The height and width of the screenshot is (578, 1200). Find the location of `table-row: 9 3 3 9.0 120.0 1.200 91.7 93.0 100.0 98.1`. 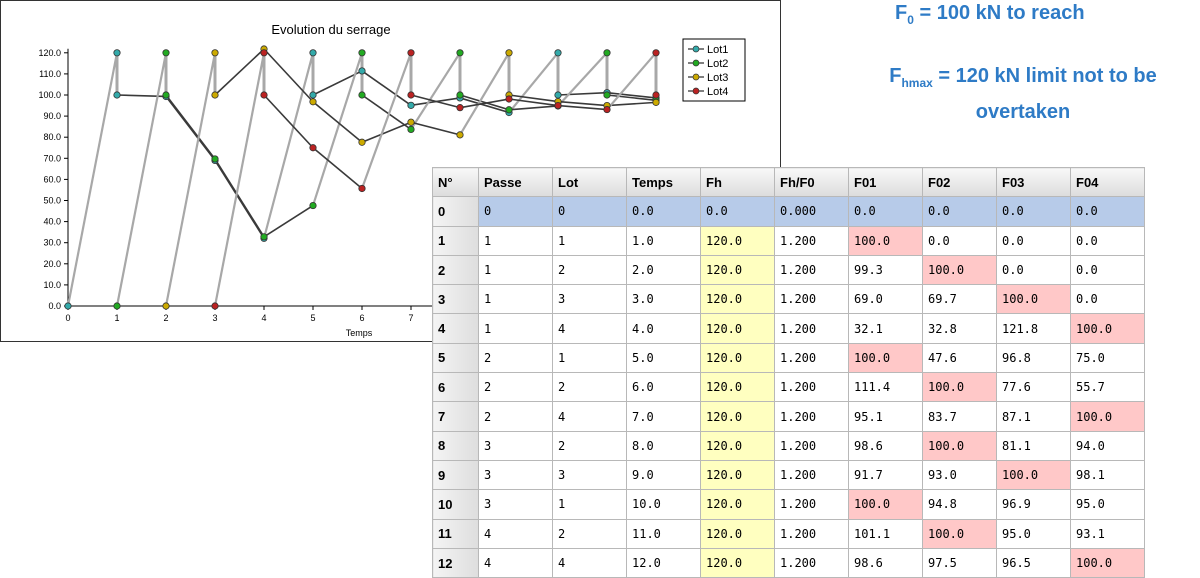

table-row: 9 3 3 9.0 120.0 1.200 91.7 93.0 100.0 98.1 is located at coordinates (788, 475).